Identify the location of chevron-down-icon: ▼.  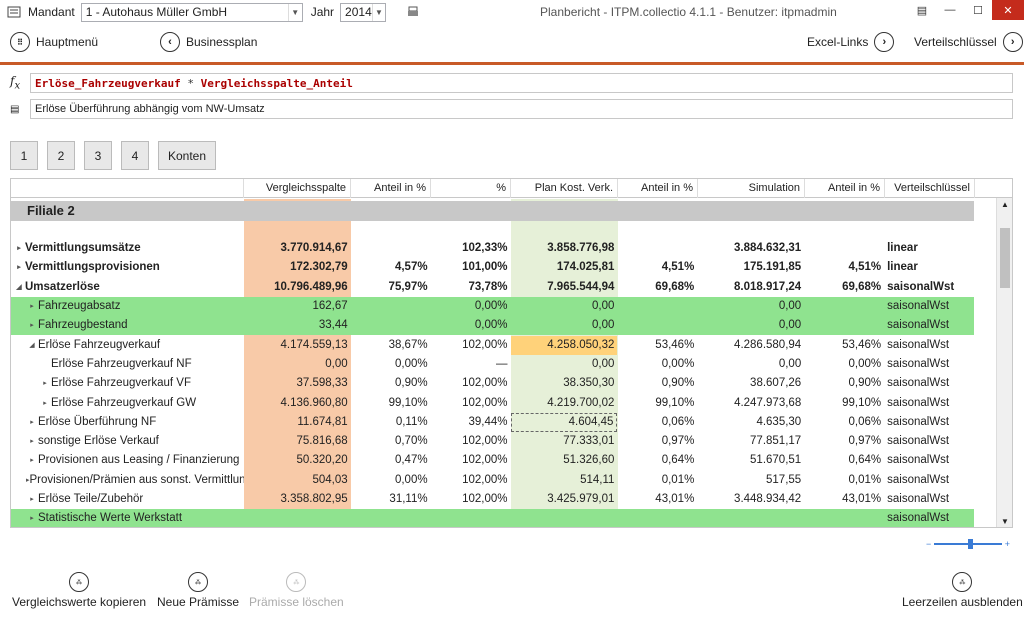
(1005, 521).